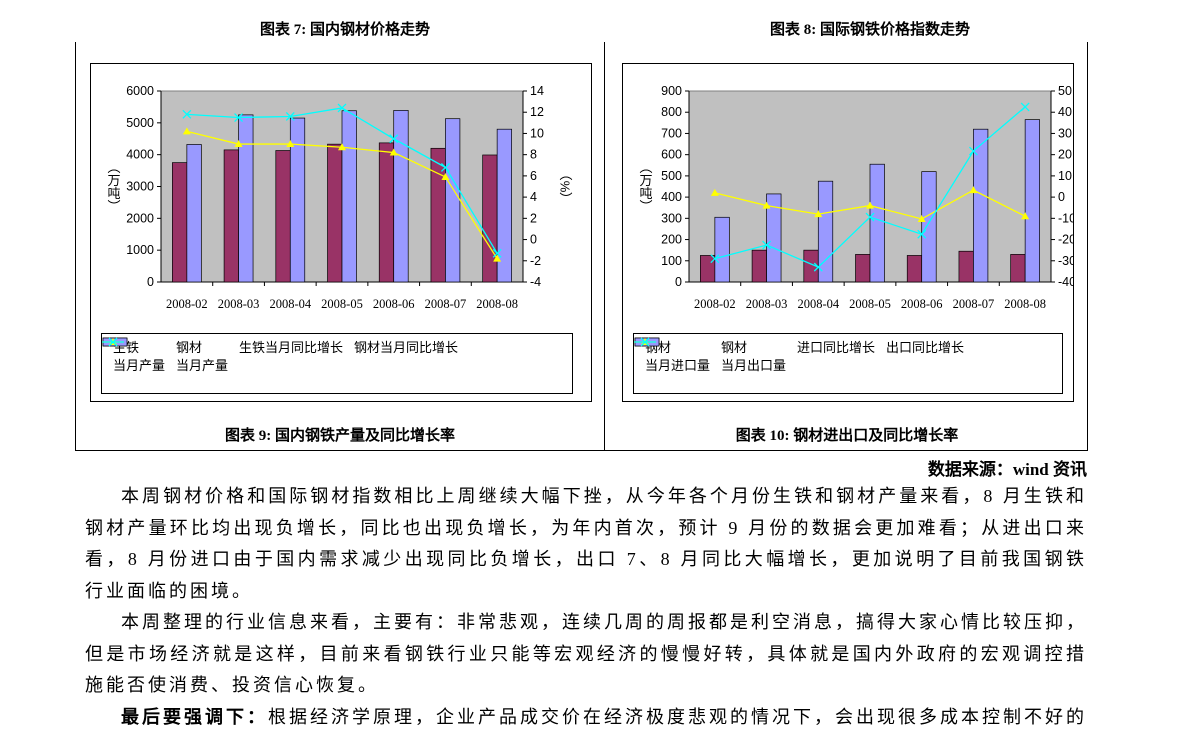 The image size is (1191, 747). I want to click on y2-tick-label: -10, so click(1065, 218).